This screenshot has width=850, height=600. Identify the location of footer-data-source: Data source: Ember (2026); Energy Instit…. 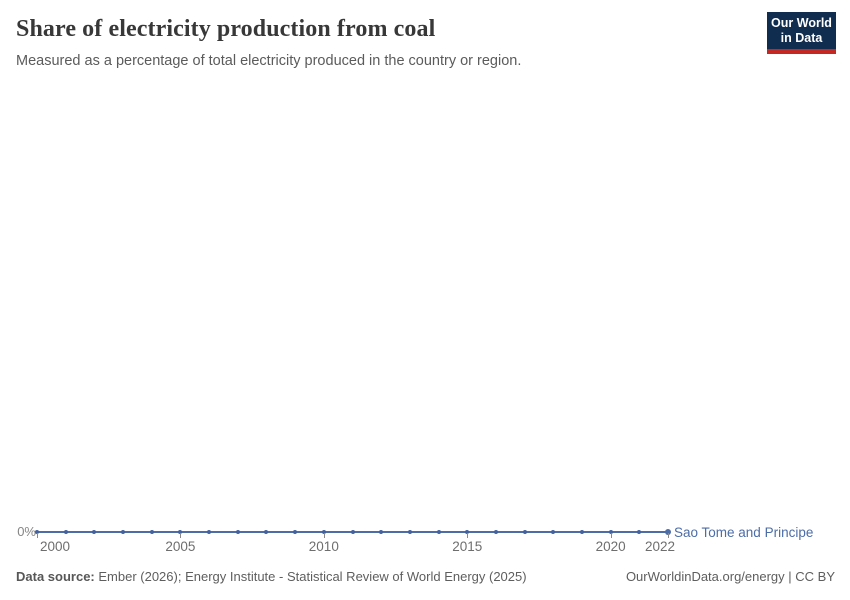
(271, 577).